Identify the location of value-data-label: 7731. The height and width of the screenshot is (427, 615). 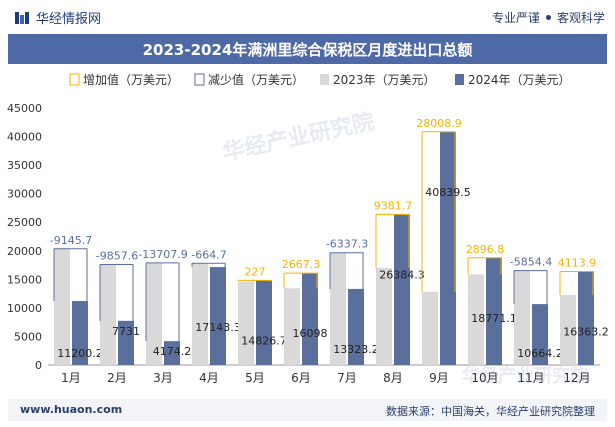
(126, 331).